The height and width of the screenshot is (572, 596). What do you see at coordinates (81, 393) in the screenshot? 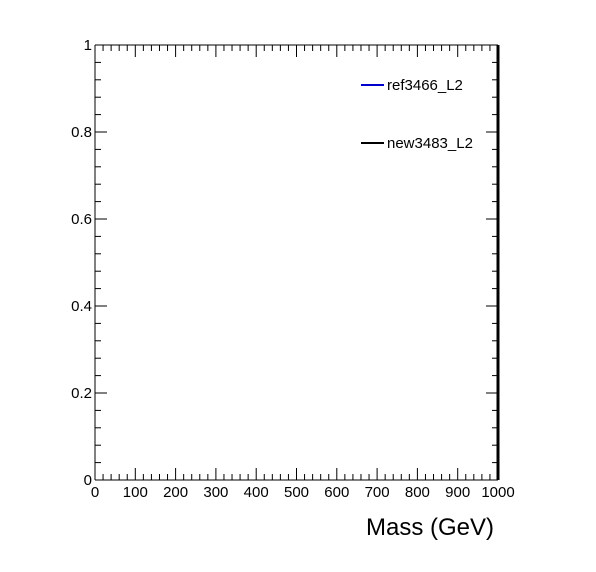
I see `y-tick-label: 0.2` at bounding box center [81, 393].